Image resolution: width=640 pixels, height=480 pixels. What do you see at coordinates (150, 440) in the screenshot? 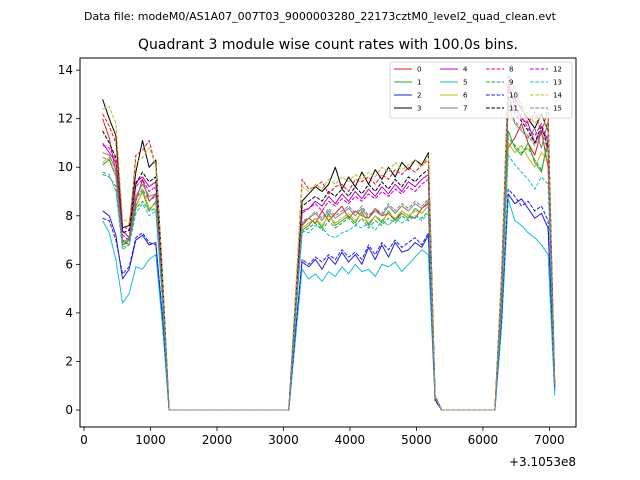
I see `x-tick-label: 1000` at bounding box center [150, 440].